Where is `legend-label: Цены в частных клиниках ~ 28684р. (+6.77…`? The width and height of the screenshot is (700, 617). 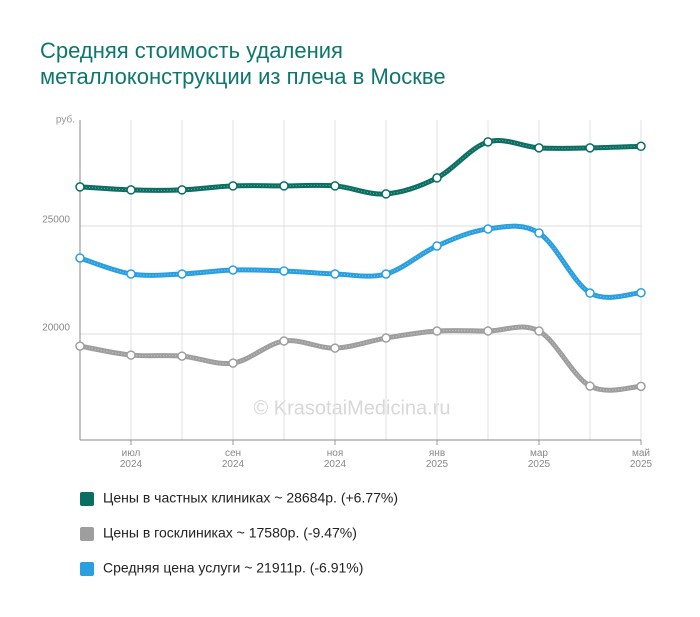
legend-label: Цены в частных клиниках ~ 28684р. (+6.77… is located at coordinates (250, 498).